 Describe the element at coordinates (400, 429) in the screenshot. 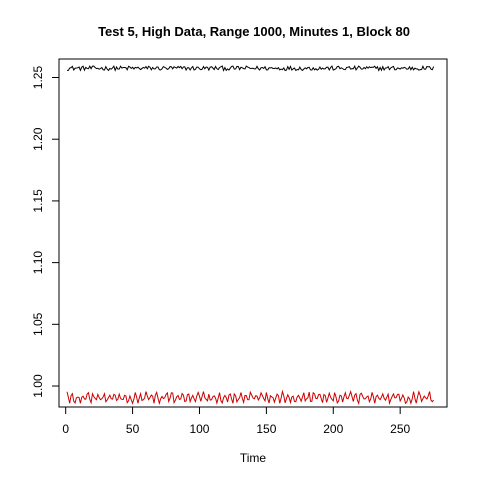

I see `x-tick-label: 250` at that location.